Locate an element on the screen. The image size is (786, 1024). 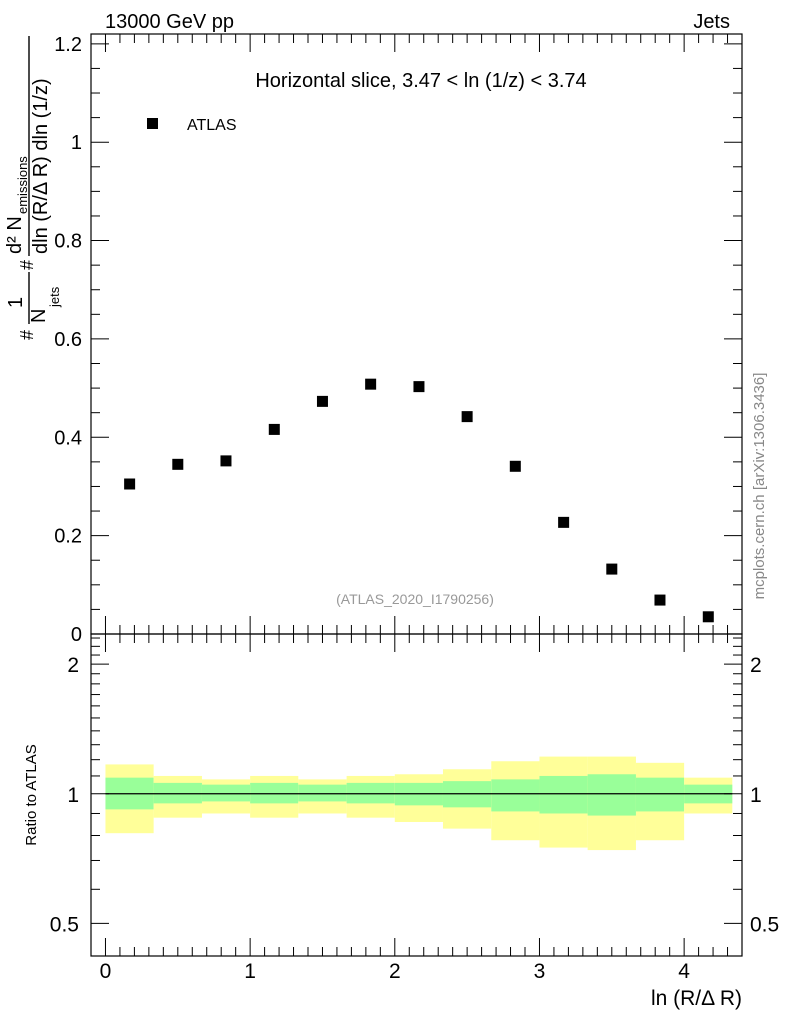
analysis-watermark: (ATLAS_2020_I1790256) is located at coordinates (415, 599).